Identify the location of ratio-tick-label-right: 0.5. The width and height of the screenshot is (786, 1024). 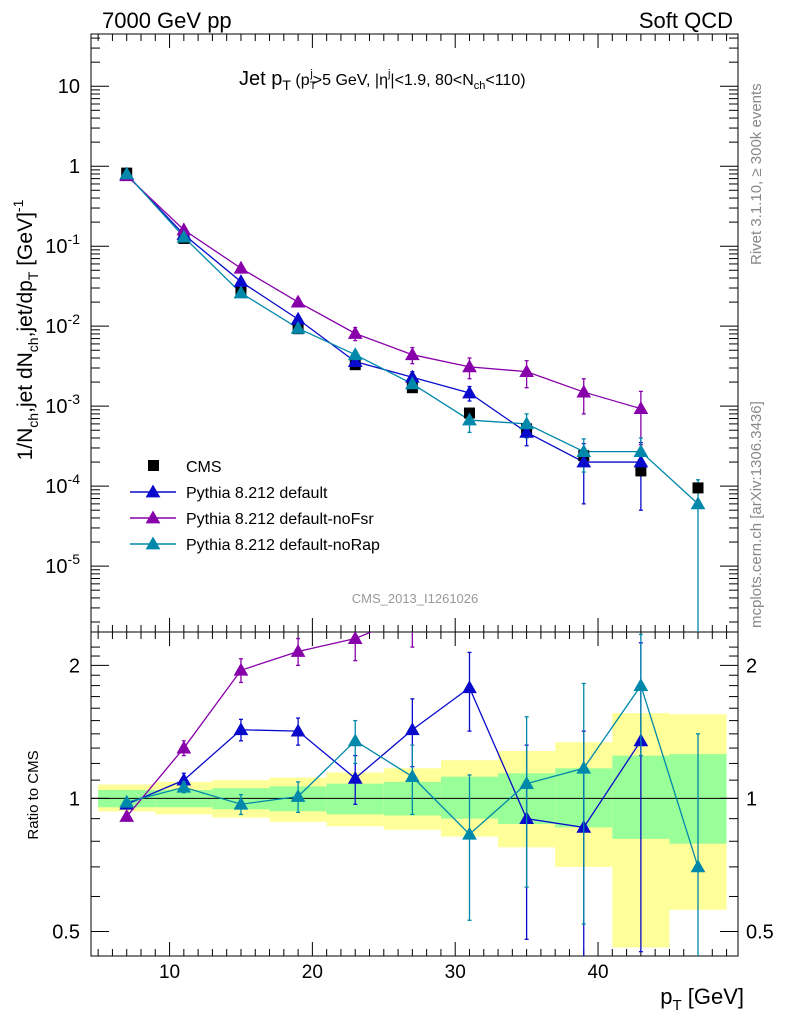
(760, 932).